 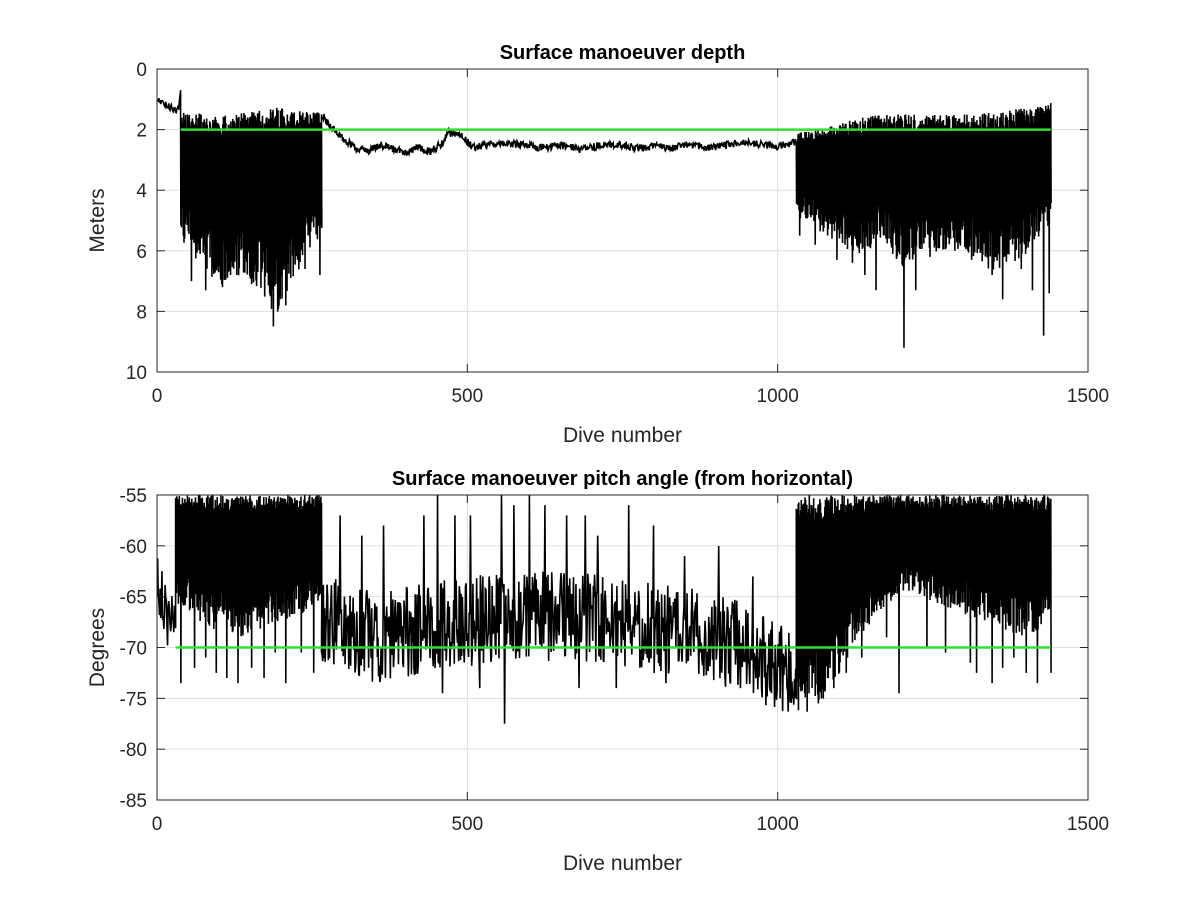 I want to click on y-axis-label: Meters, so click(x=97, y=220).